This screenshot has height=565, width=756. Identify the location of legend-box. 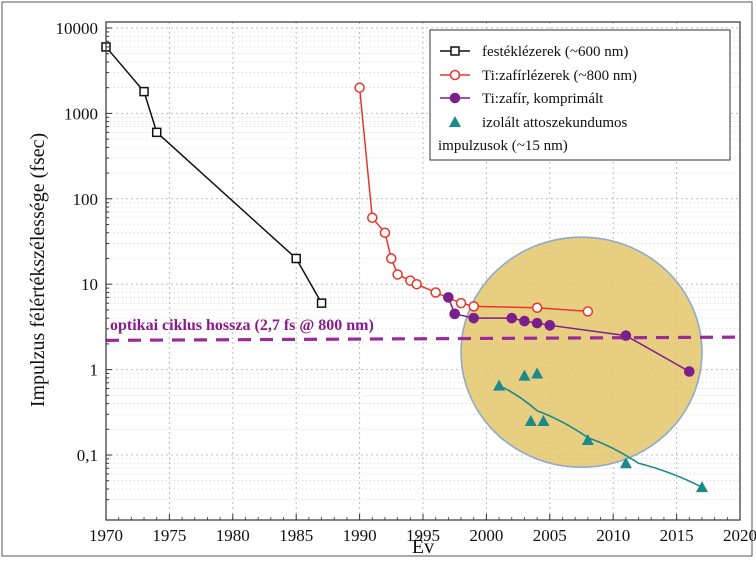
(580, 95).